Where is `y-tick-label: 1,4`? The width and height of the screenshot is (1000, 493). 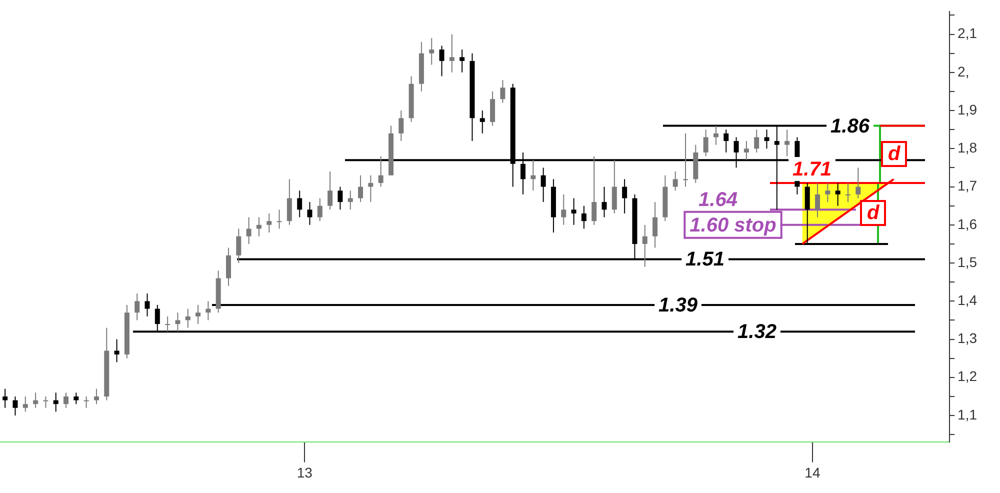 y-tick-label: 1,4 is located at coordinates (968, 300).